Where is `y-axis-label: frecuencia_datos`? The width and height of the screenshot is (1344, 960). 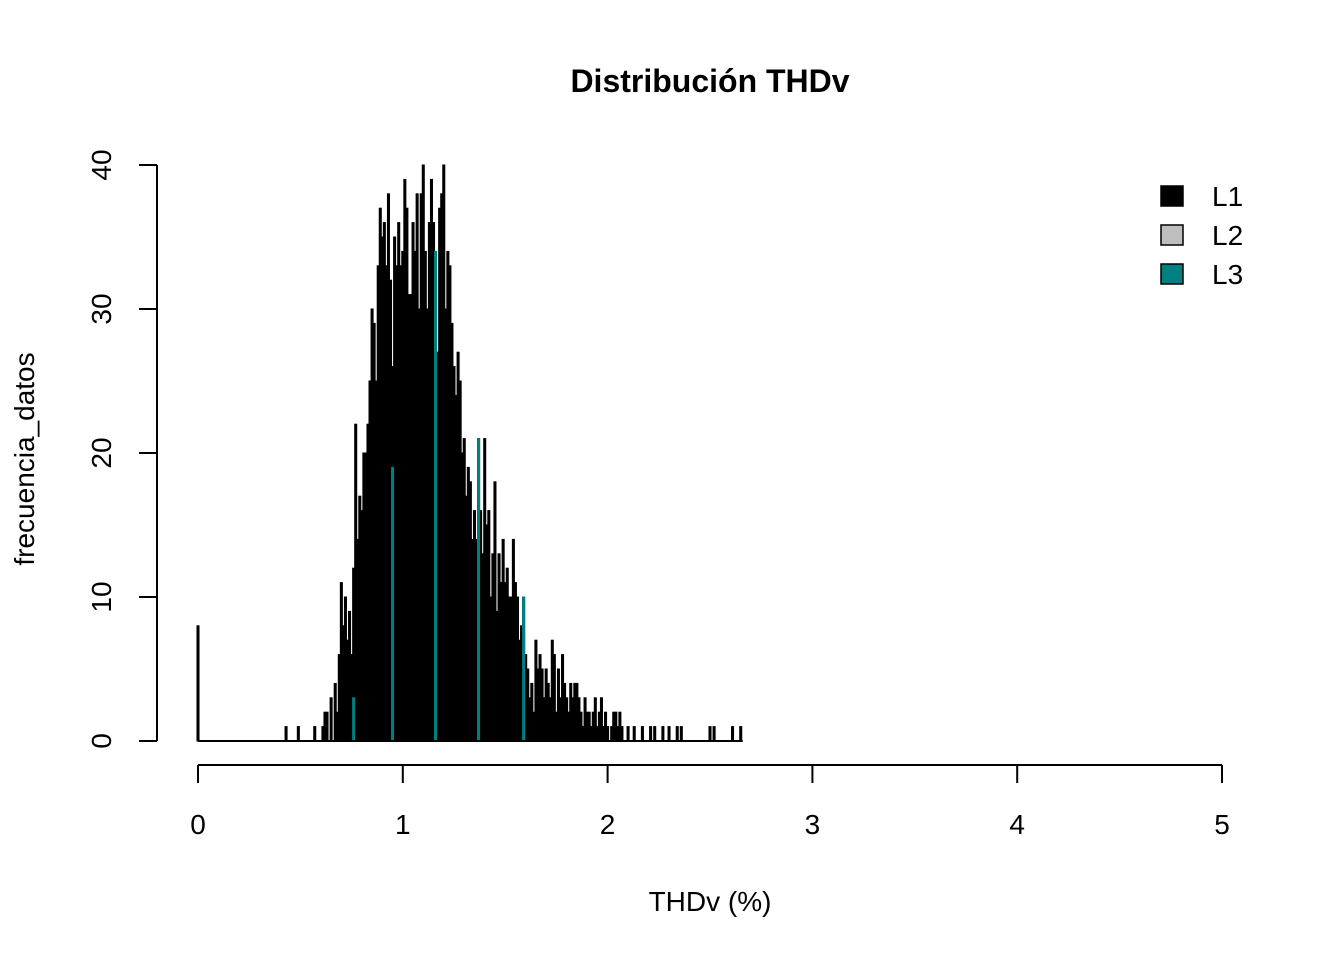 y-axis-label: frecuencia_datos is located at coordinates (24, 458).